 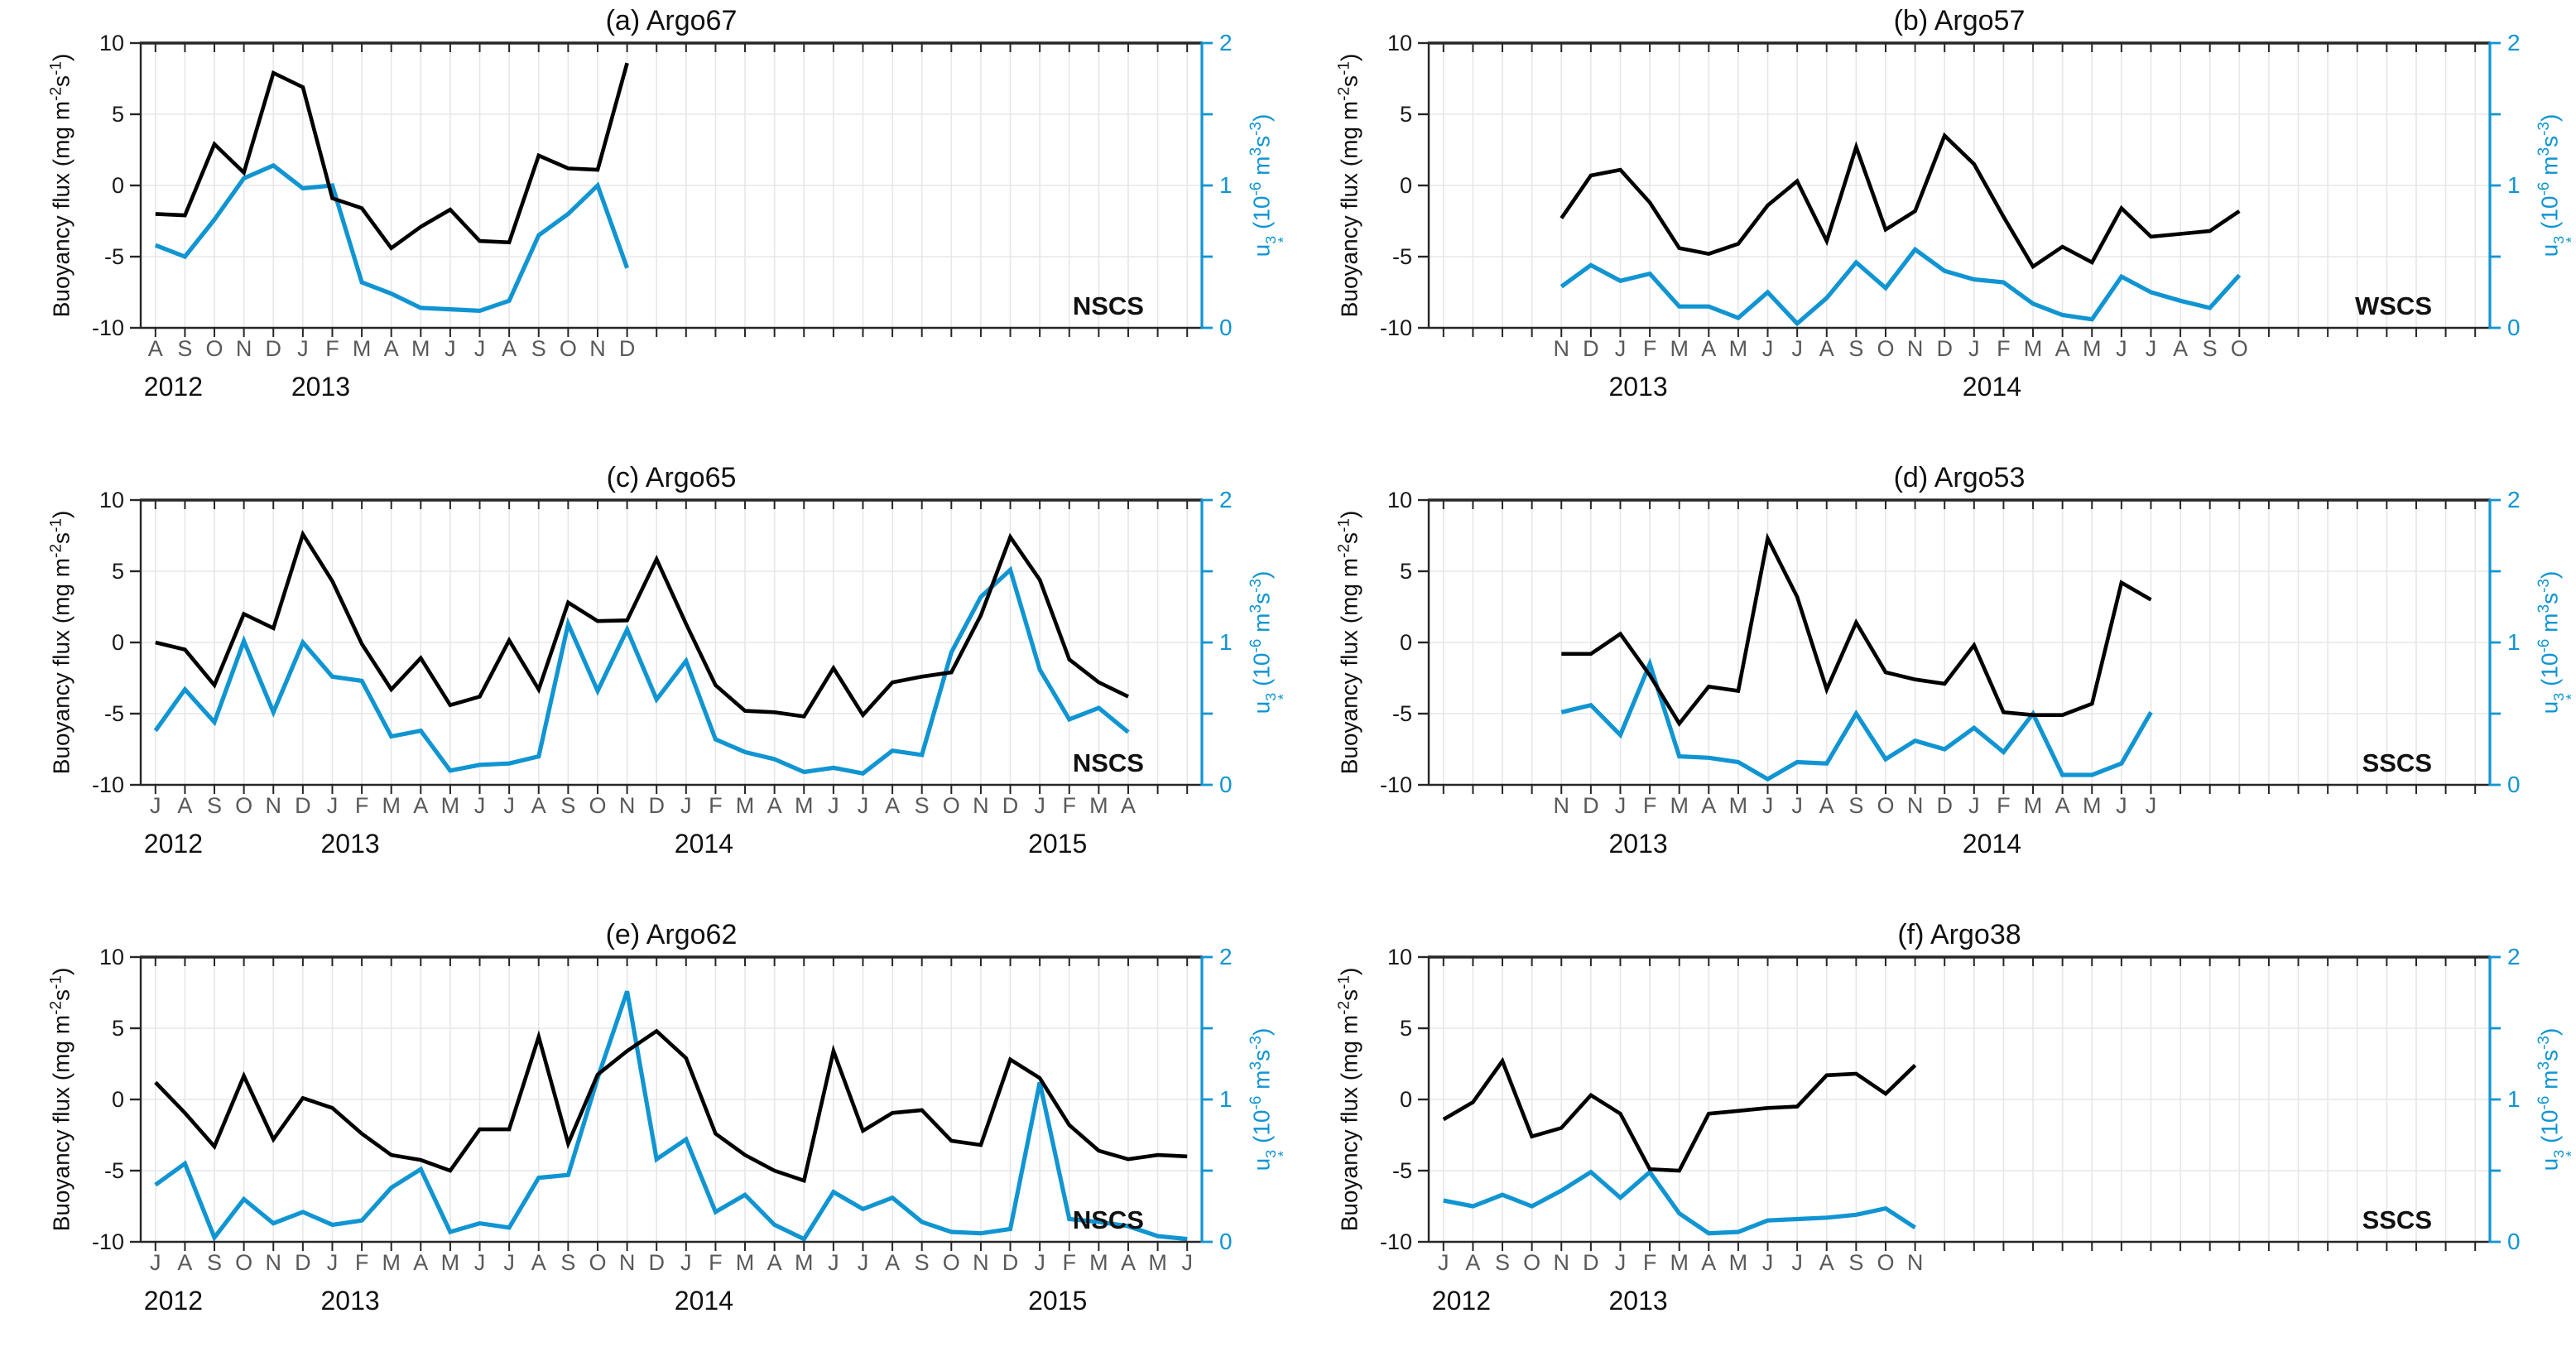 What do you see at coordinates (1959, 185) in the screenshot?
I see `gridlines` at bounding box center [1959, 185].